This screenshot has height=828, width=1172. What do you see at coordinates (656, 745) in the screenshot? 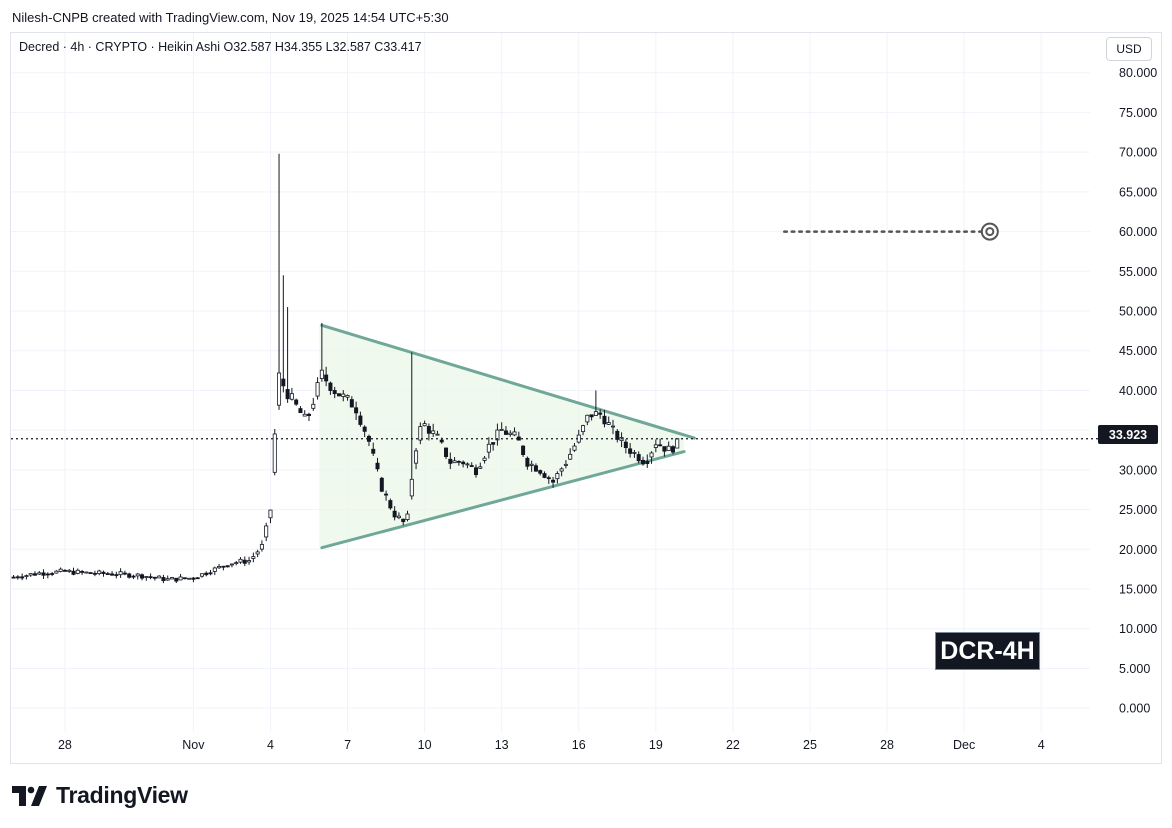
I see `x-tick-label: 19` at bounding box center [656, 745].